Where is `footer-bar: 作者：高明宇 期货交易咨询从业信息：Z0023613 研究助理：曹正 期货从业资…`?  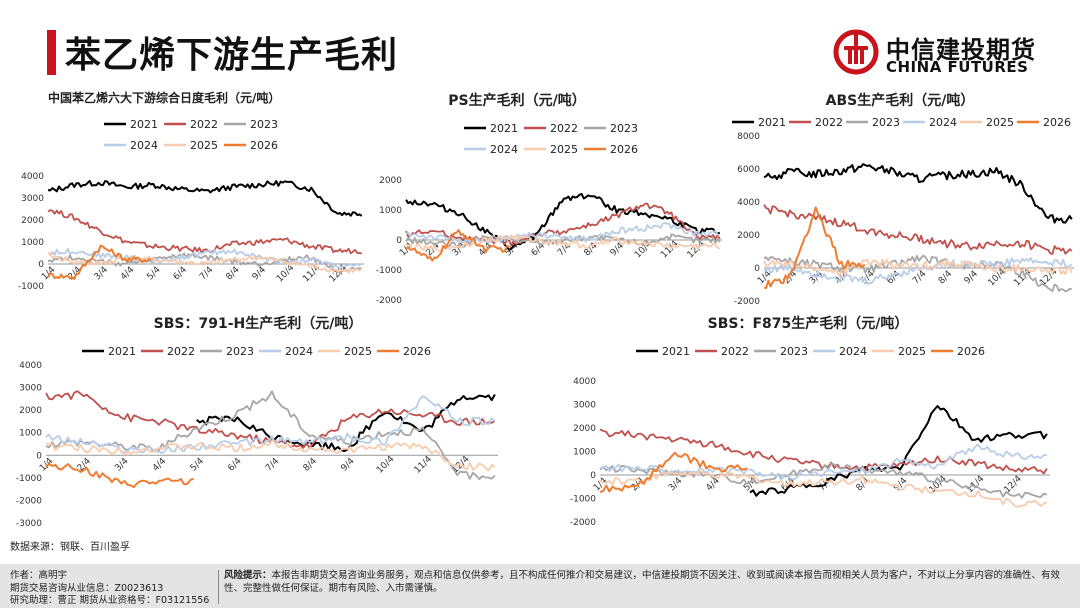
footer-bar: 作者：高明宇 期货交易咨询从业信息：Z0023613 研究助理：曹正 期货从业资… is located at coordinates (540, 586).